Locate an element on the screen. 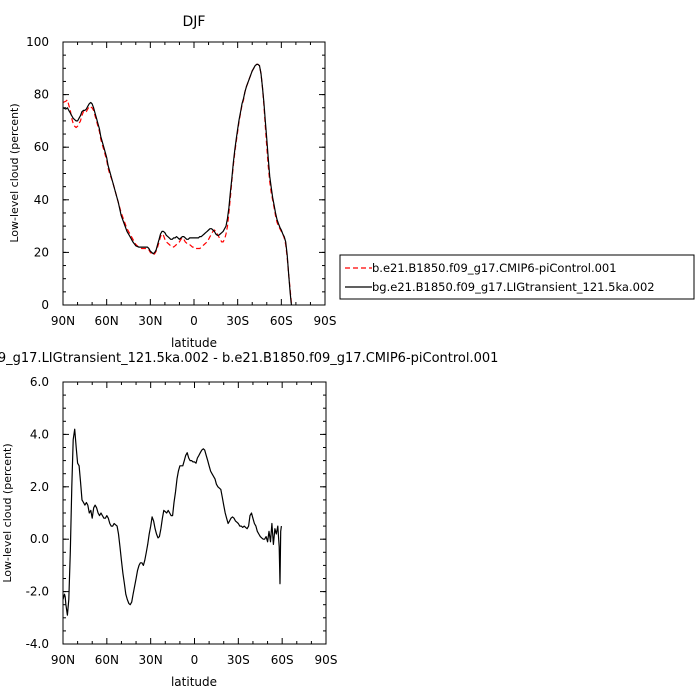 The width and height of the screenshot is (700, 700). chart-title-top: DJF is located at coordinates (194, 22).